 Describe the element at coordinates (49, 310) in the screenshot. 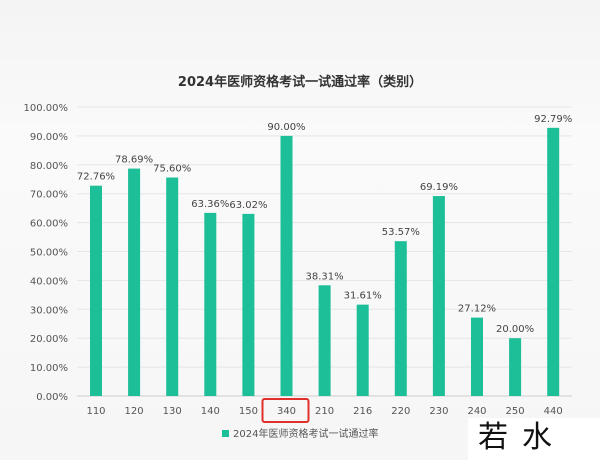

I see `y-tick-label: 30.00%` at that location.